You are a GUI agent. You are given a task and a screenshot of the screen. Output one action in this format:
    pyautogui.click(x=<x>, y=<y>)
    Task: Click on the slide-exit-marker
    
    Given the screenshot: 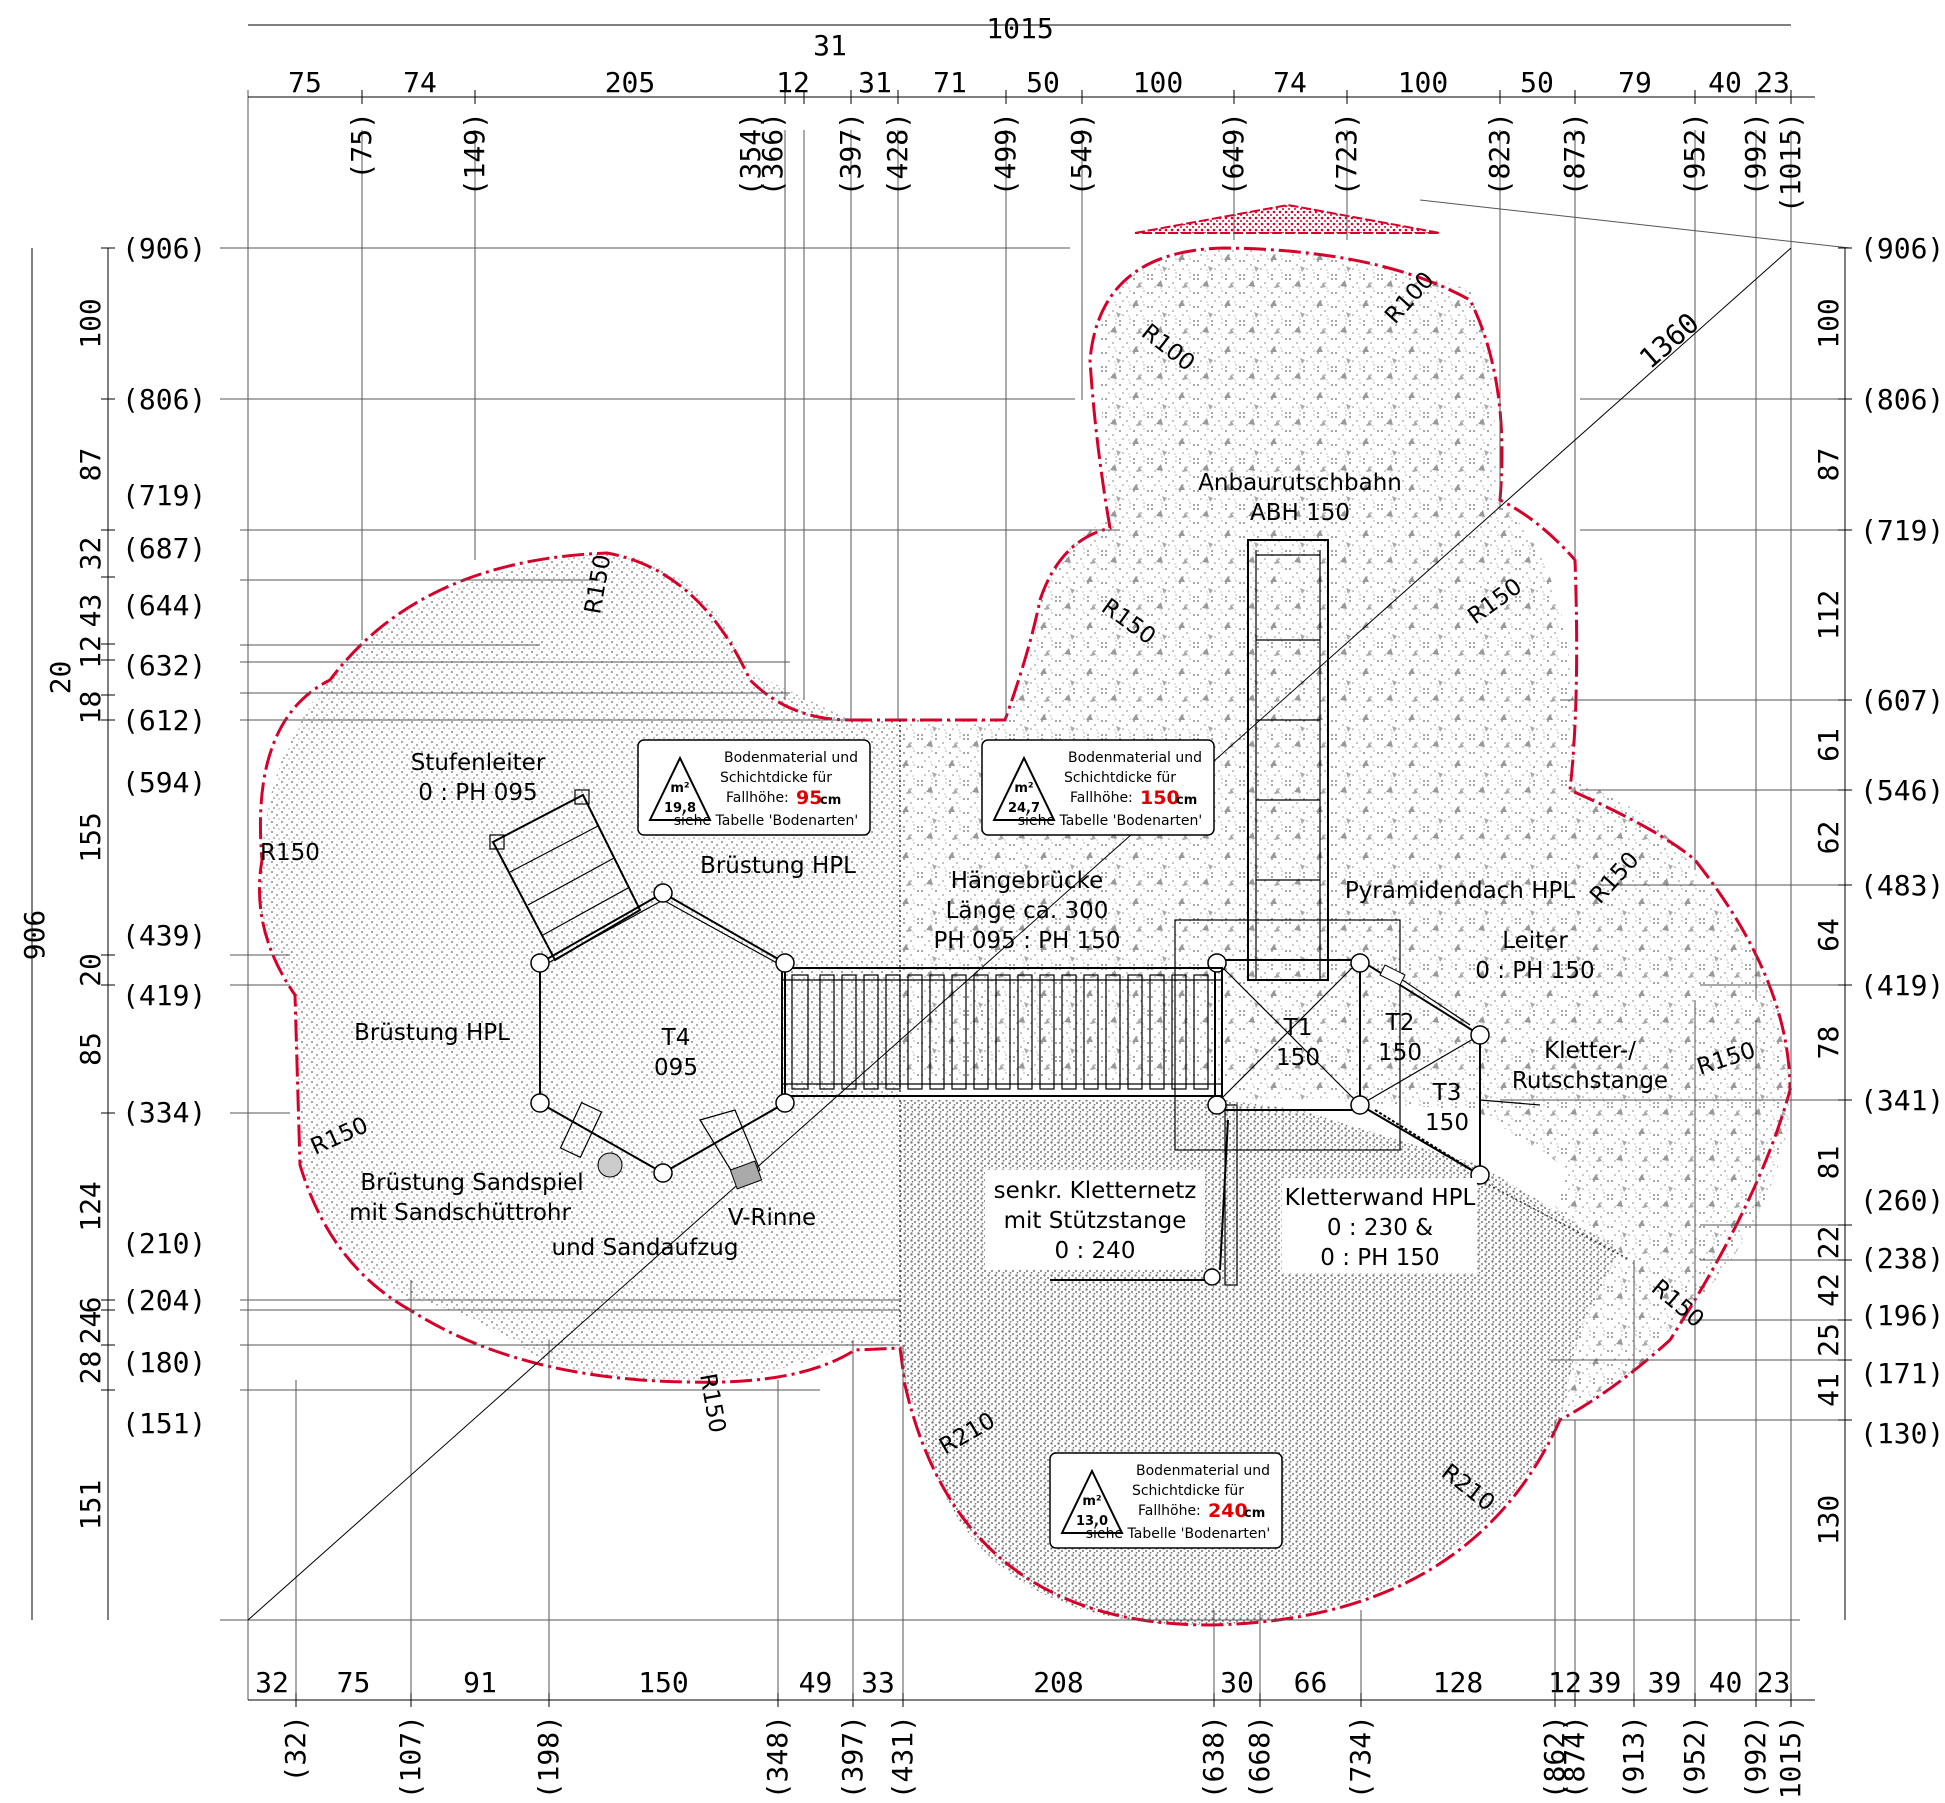 What is the action you would take?
    pyautogui.click(x=1287, y=218)
    